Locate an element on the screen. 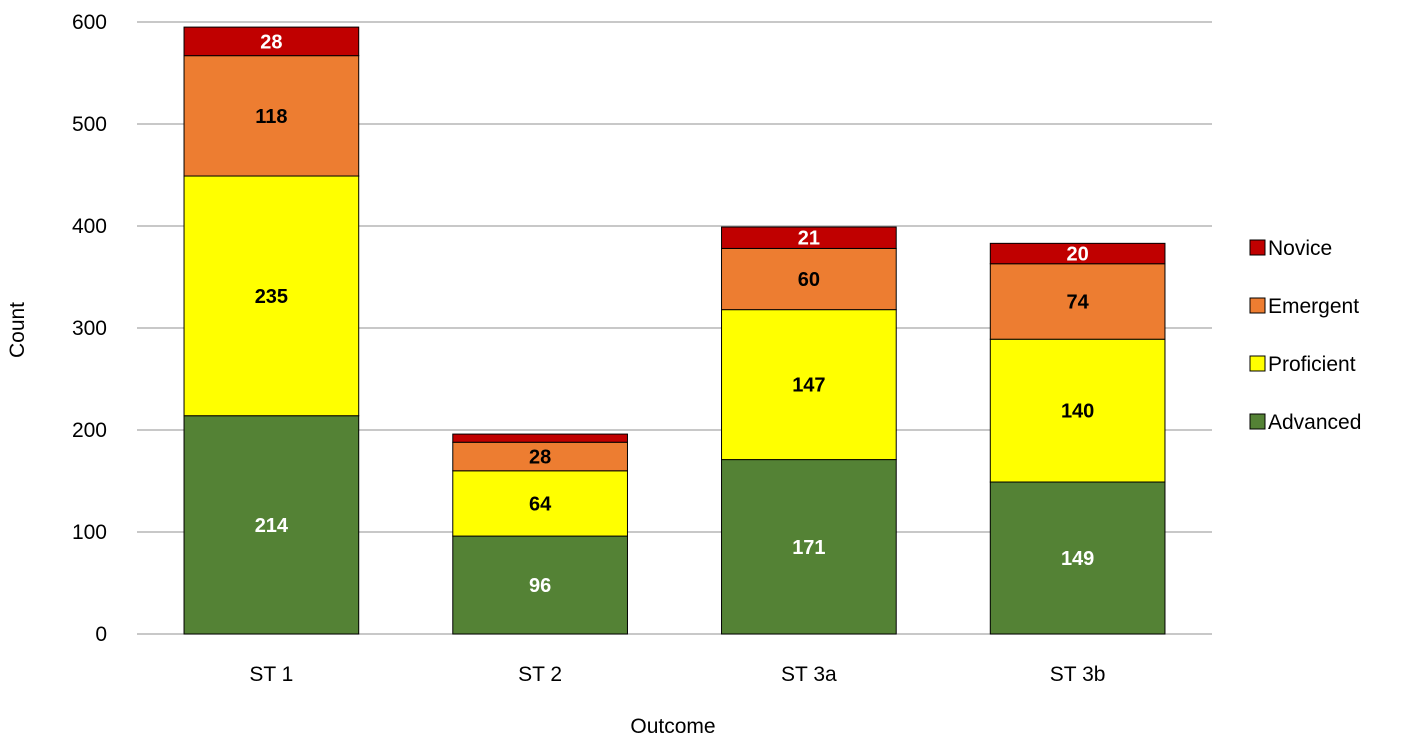 The width and height of the screenshot is (1406, 748). data-label: 171 is located at coordinates (808, 548).